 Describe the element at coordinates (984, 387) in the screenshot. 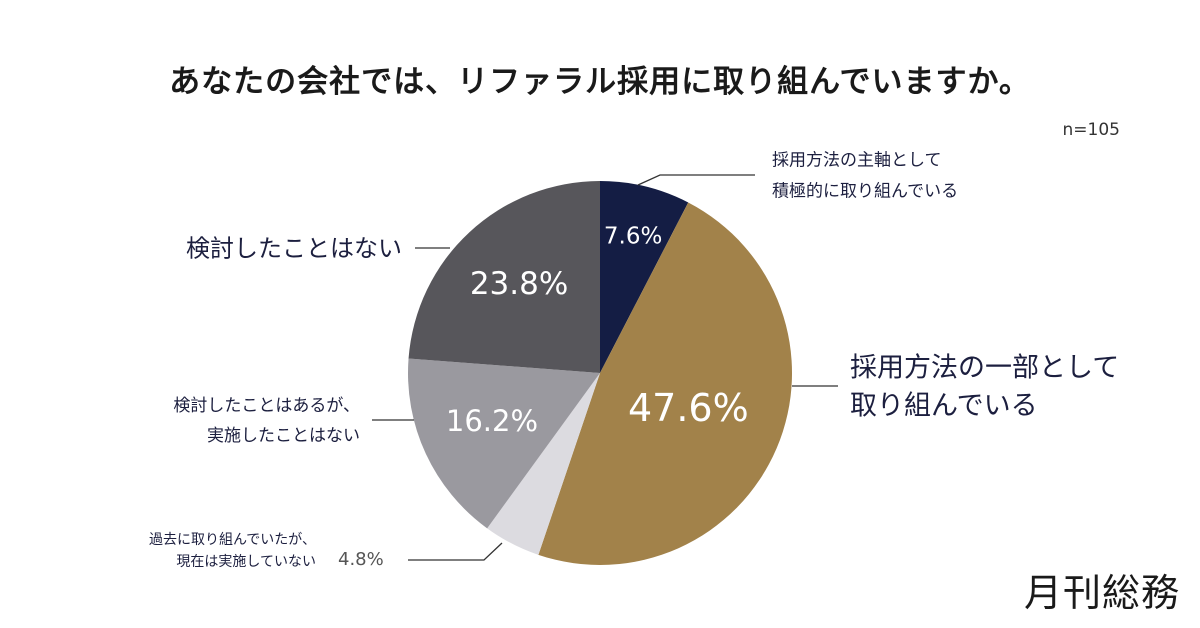

I see `slice-category-label: 採用方法の一部として取り組んでいる` at that location.